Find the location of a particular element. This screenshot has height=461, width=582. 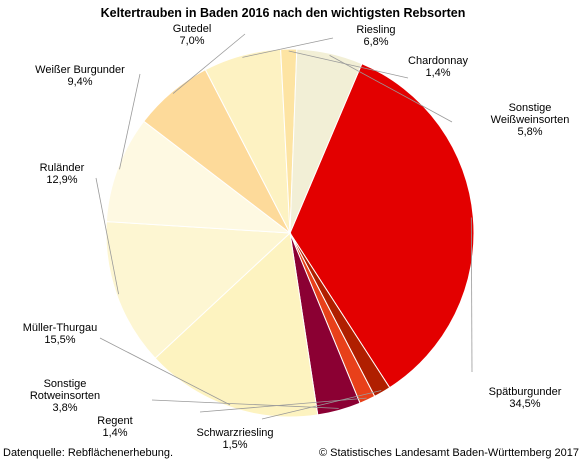

leader-line-sonstige-weissweinsorten is located at coordinates (391, 89).